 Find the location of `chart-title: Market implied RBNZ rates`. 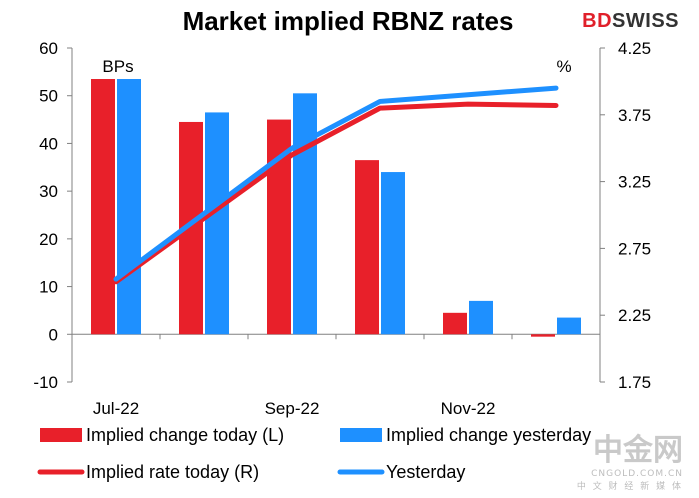

chart-title: Market implied RBNZ rates is located at coordinates (348, 21).